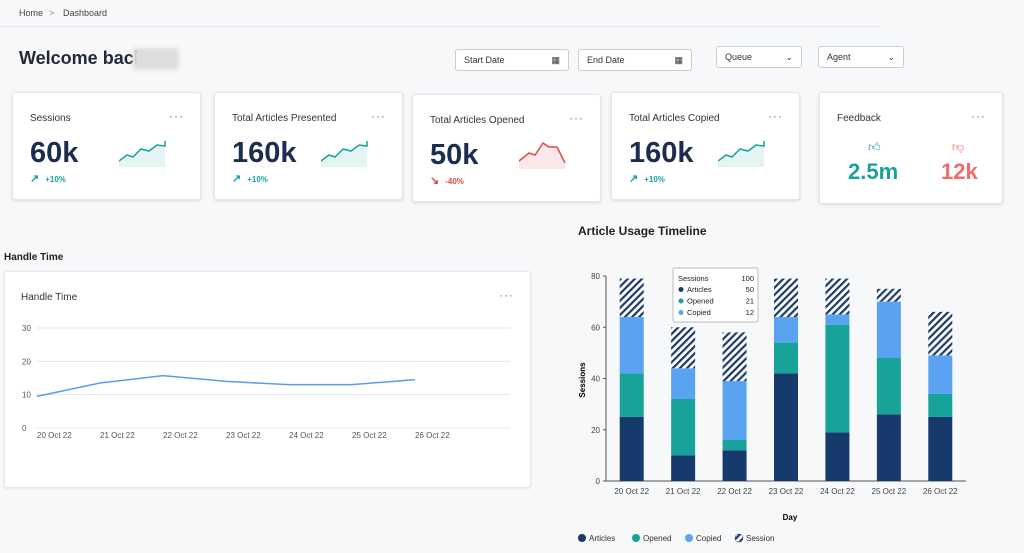  What do you see at coordinates (595, 276) in the screenshot?
I see `y-tick-label: 80` at bounding box center [595, 276].